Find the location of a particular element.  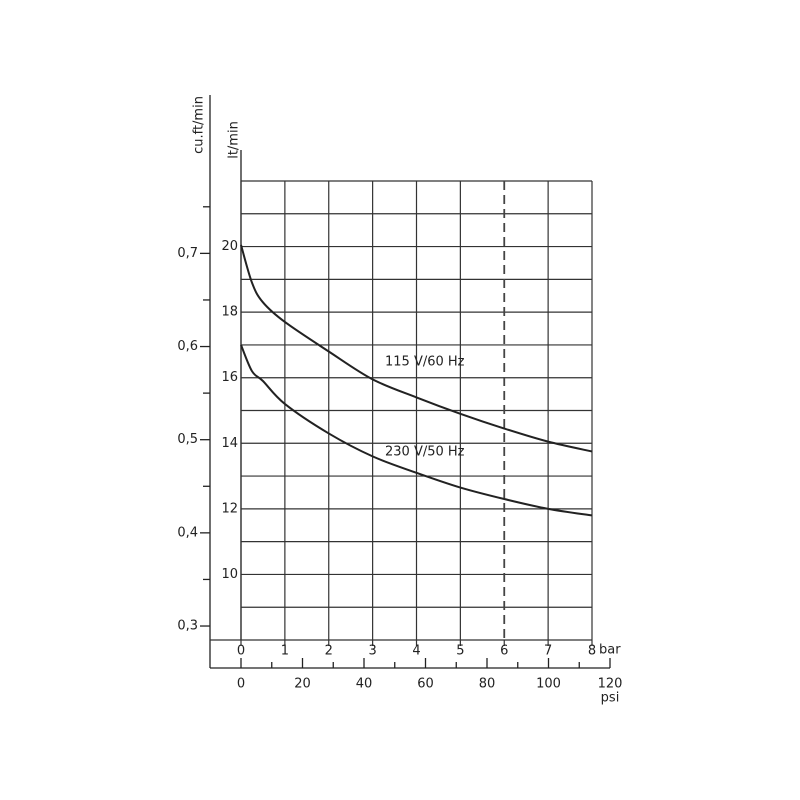

y-tick-label: 18 is located at coordinates (229, 312).